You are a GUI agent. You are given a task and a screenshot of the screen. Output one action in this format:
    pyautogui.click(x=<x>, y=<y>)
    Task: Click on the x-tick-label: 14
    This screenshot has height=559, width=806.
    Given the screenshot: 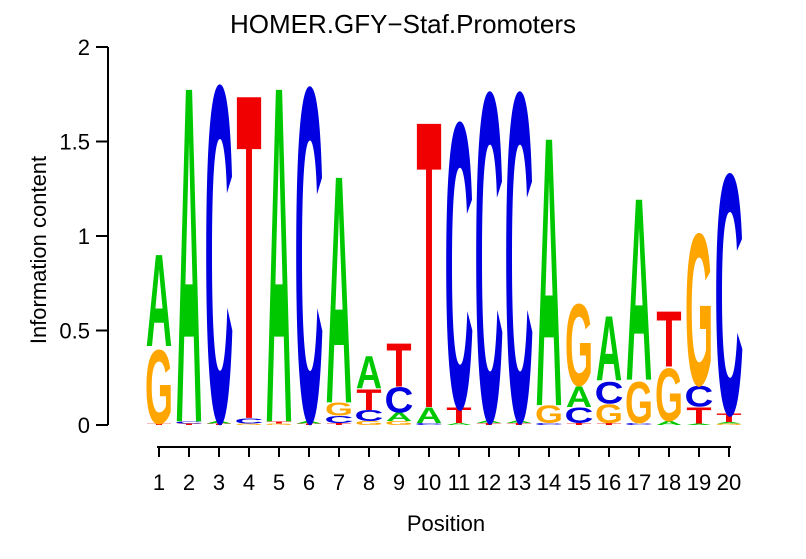 What is the action you would take?
    pyautogui.click(x=549, y=482)
    